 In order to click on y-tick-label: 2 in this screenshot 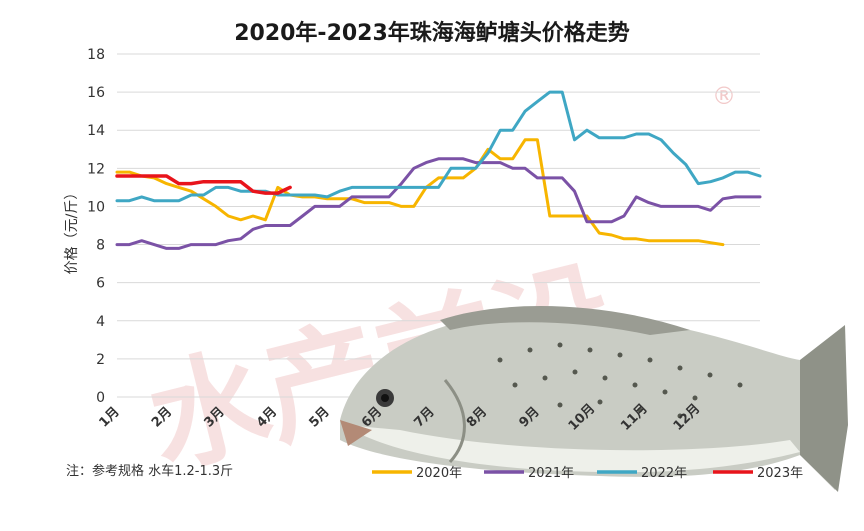, I will do `click(100, 360)`.